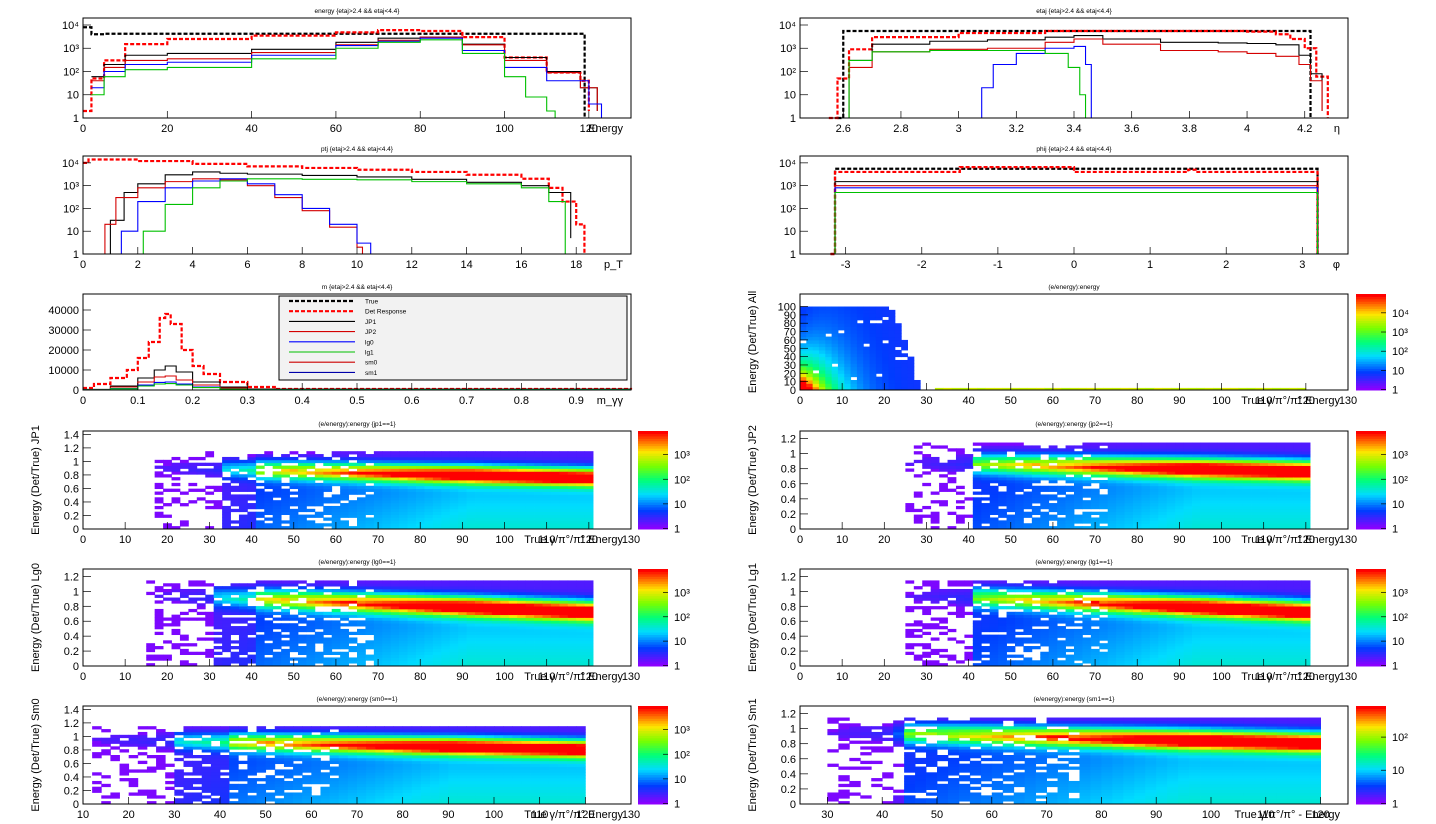 The height and width of the screenshot is (824, 1436). I want to click on x-tick-label: -1, so click(998, 265).